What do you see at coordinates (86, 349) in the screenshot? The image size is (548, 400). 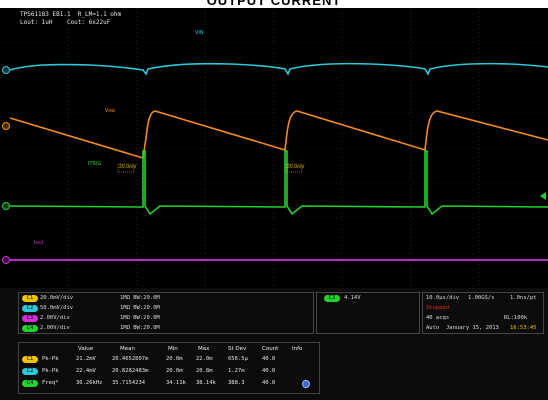 I see `stats-header-value: Value` at bounding box center [86, 349].